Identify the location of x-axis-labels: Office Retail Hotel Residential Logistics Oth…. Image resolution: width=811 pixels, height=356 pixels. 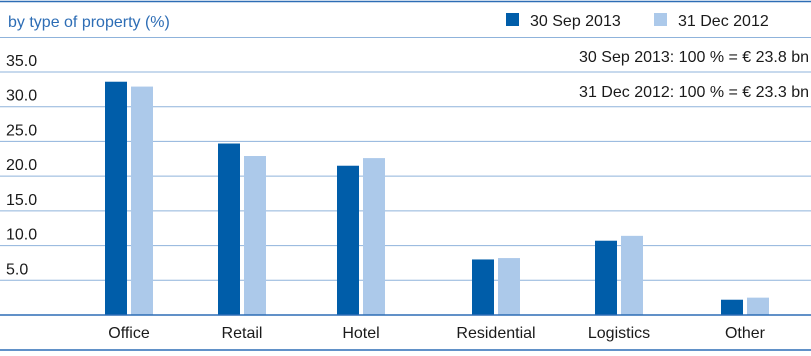
(436, 333).